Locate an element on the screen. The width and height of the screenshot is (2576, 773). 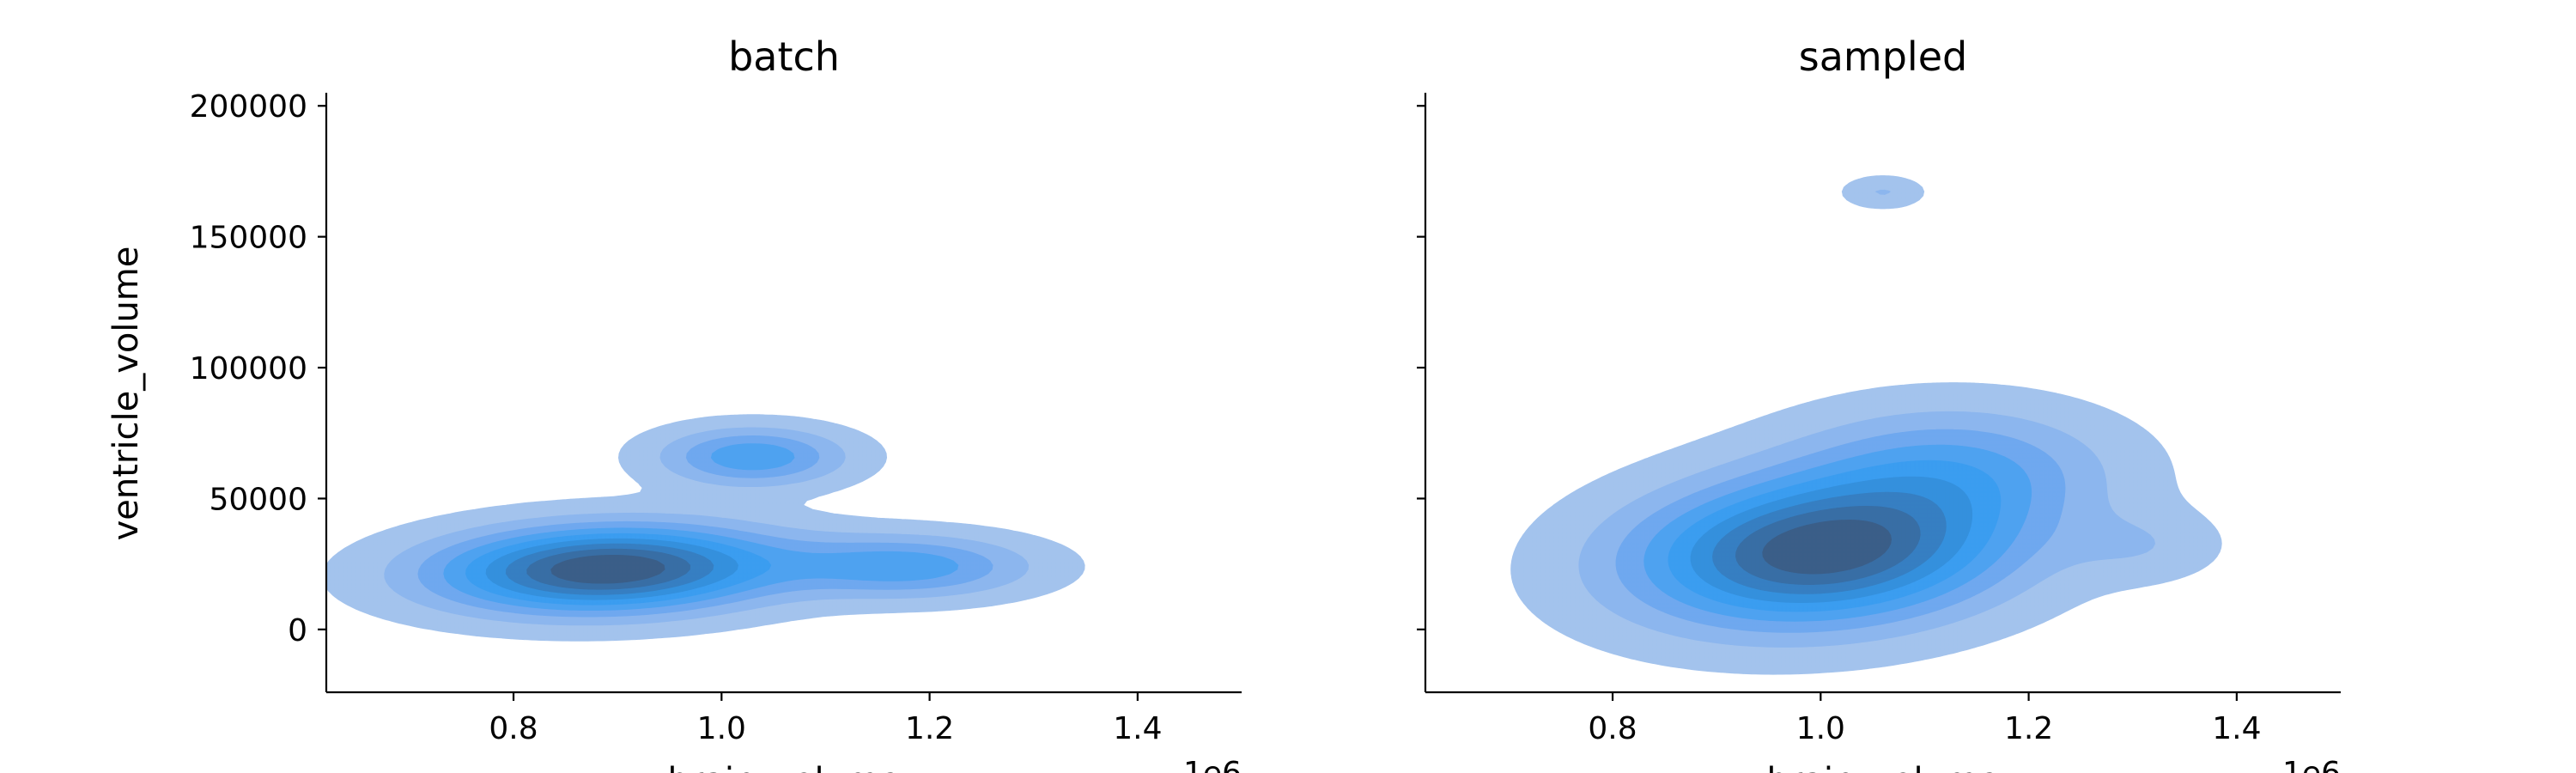
y-ticks: 0 50000 100000 150000 200000 is located at coordinates (258, 368).